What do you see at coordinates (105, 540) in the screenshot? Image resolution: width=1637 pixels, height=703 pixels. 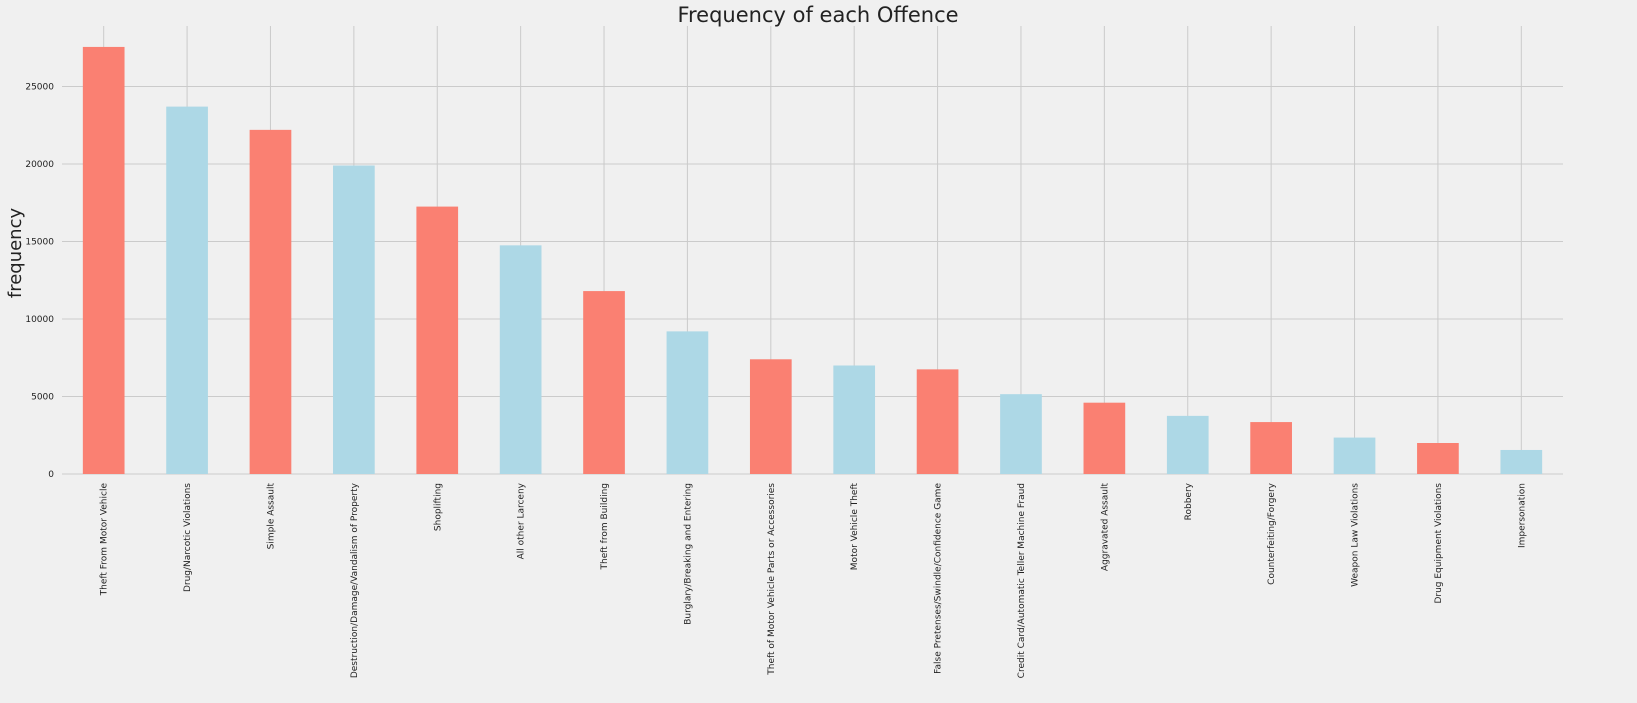 I see `x-tick-label: Theft From Motor Vehicle` at bounding box center [105, 540].